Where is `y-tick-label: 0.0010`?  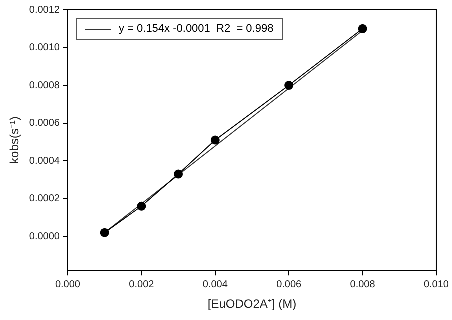
y-tick-label: 0.0010 is located at coordinates (44, 48).